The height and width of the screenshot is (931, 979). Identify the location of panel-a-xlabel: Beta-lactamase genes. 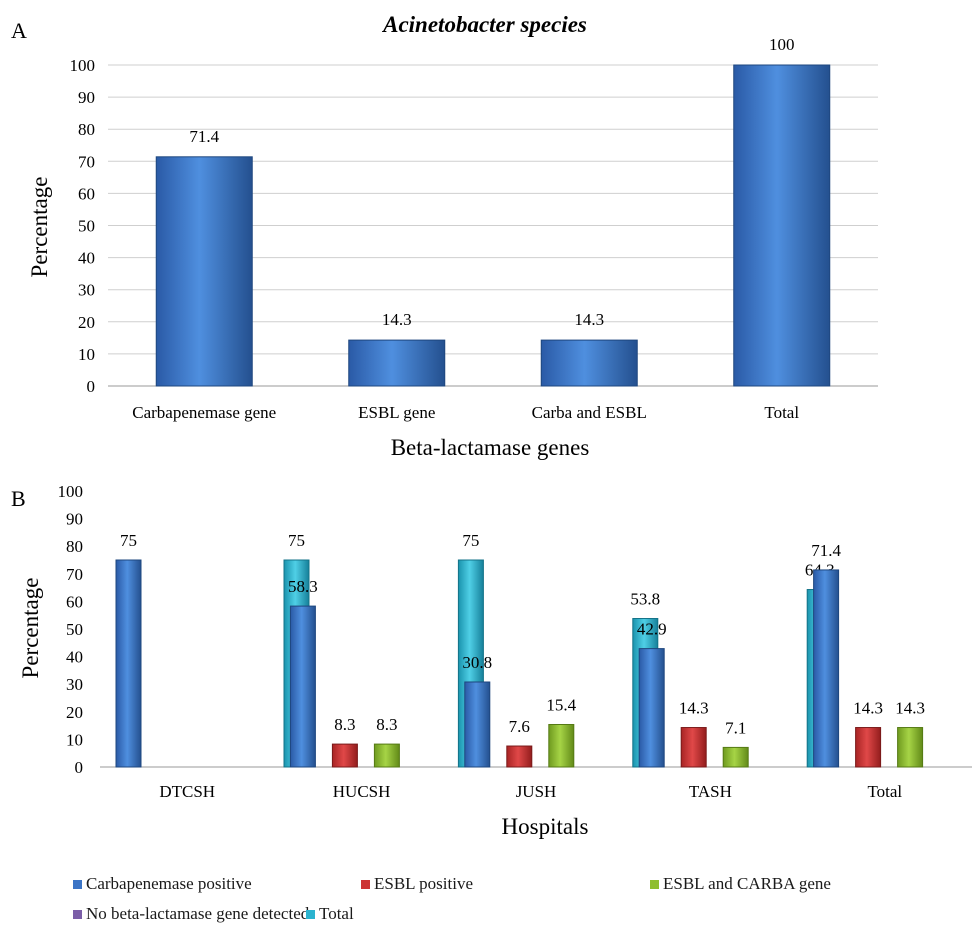
(490, 447).